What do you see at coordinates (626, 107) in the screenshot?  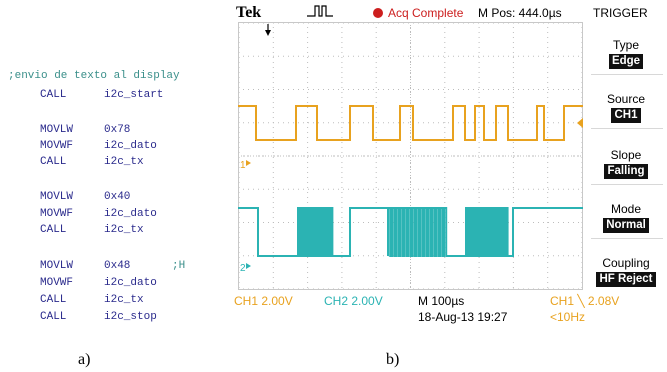 I see `menu-source: Source CH1` at bounding box center [626, 107].